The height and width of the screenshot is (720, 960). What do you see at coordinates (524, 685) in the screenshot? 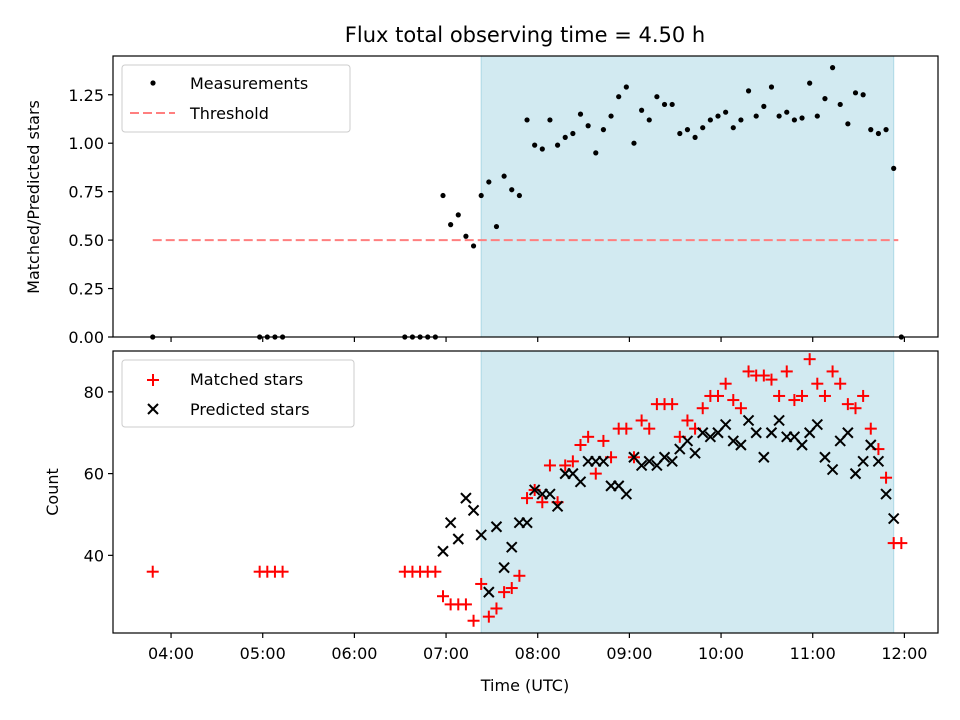
I see `x-axis-label: Time (UTC)` at bounding box center [524, 685].